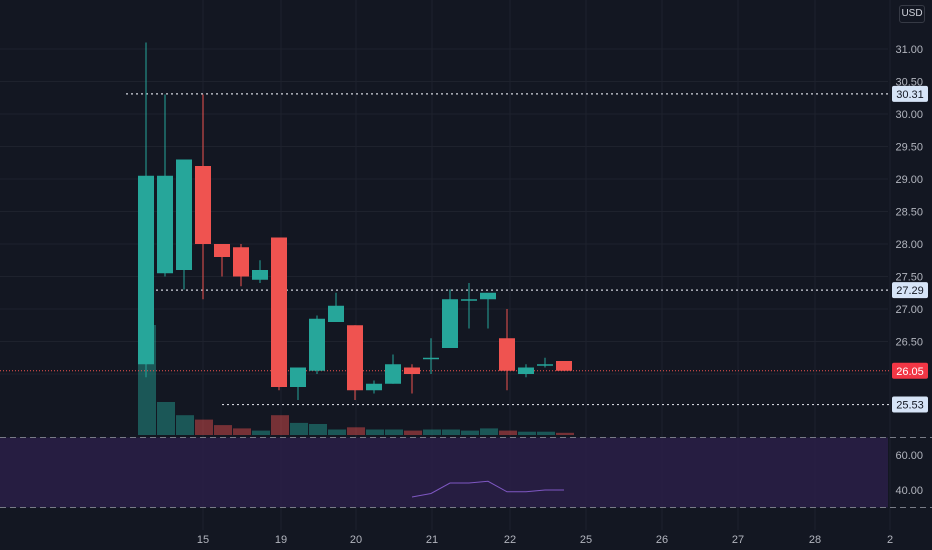  I want to click on rsi-tick-label: 60.00, so click(909, 456).